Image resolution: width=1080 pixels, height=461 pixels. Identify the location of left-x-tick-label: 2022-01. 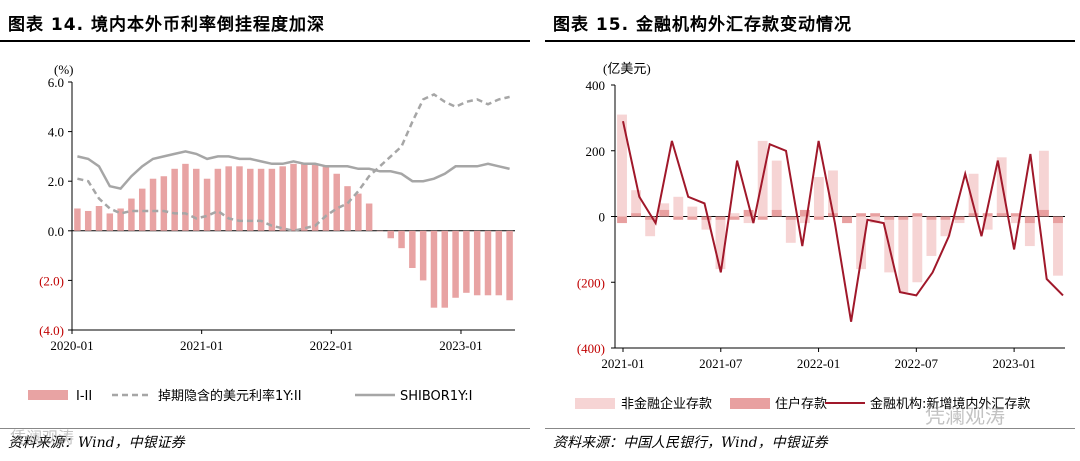
(331, 345).